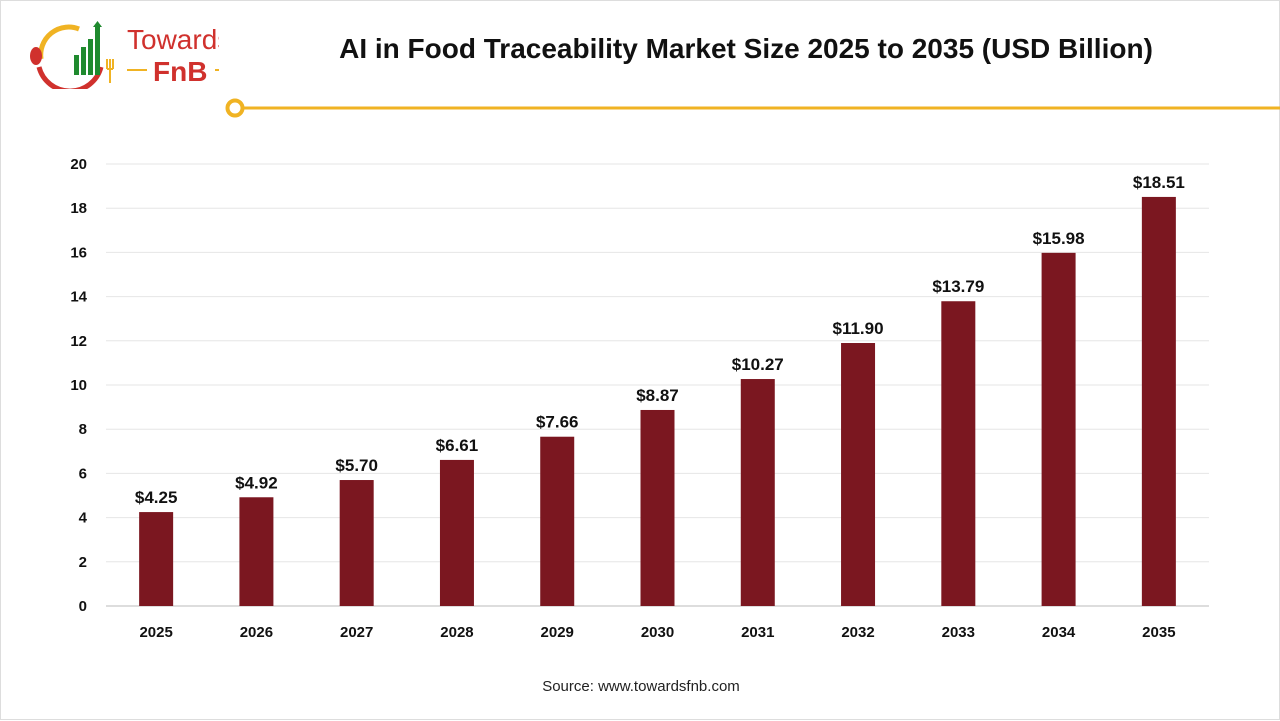  I want to click on bar-2033, so click(958, 453).